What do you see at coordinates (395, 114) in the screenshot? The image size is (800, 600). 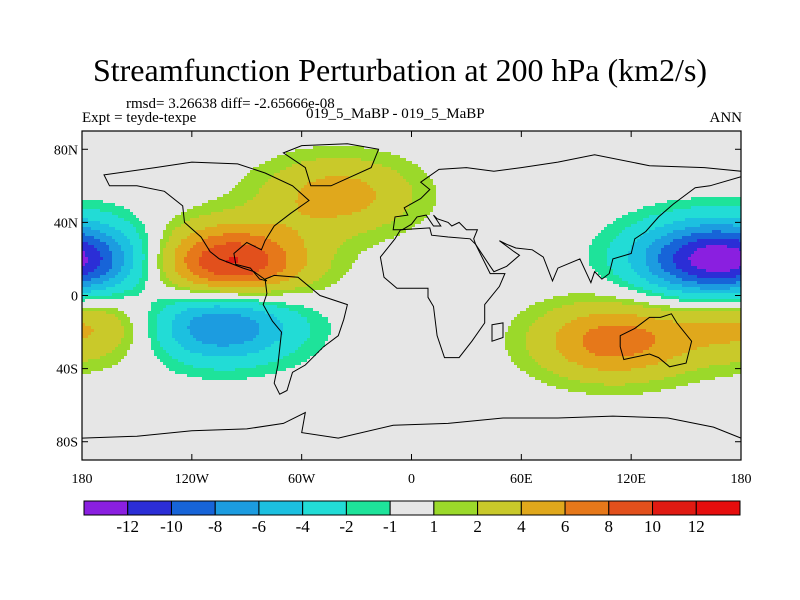 I see `experiment-name: 019_5_MaBP - 019_5_MaBP` at bounding box center [395, 114].